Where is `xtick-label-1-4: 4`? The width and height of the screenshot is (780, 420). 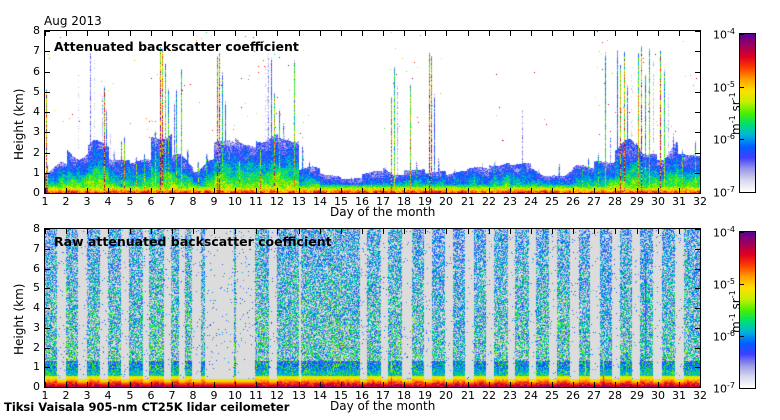
xtick-label-1-4: 4 is located at coordinates (108, 395).